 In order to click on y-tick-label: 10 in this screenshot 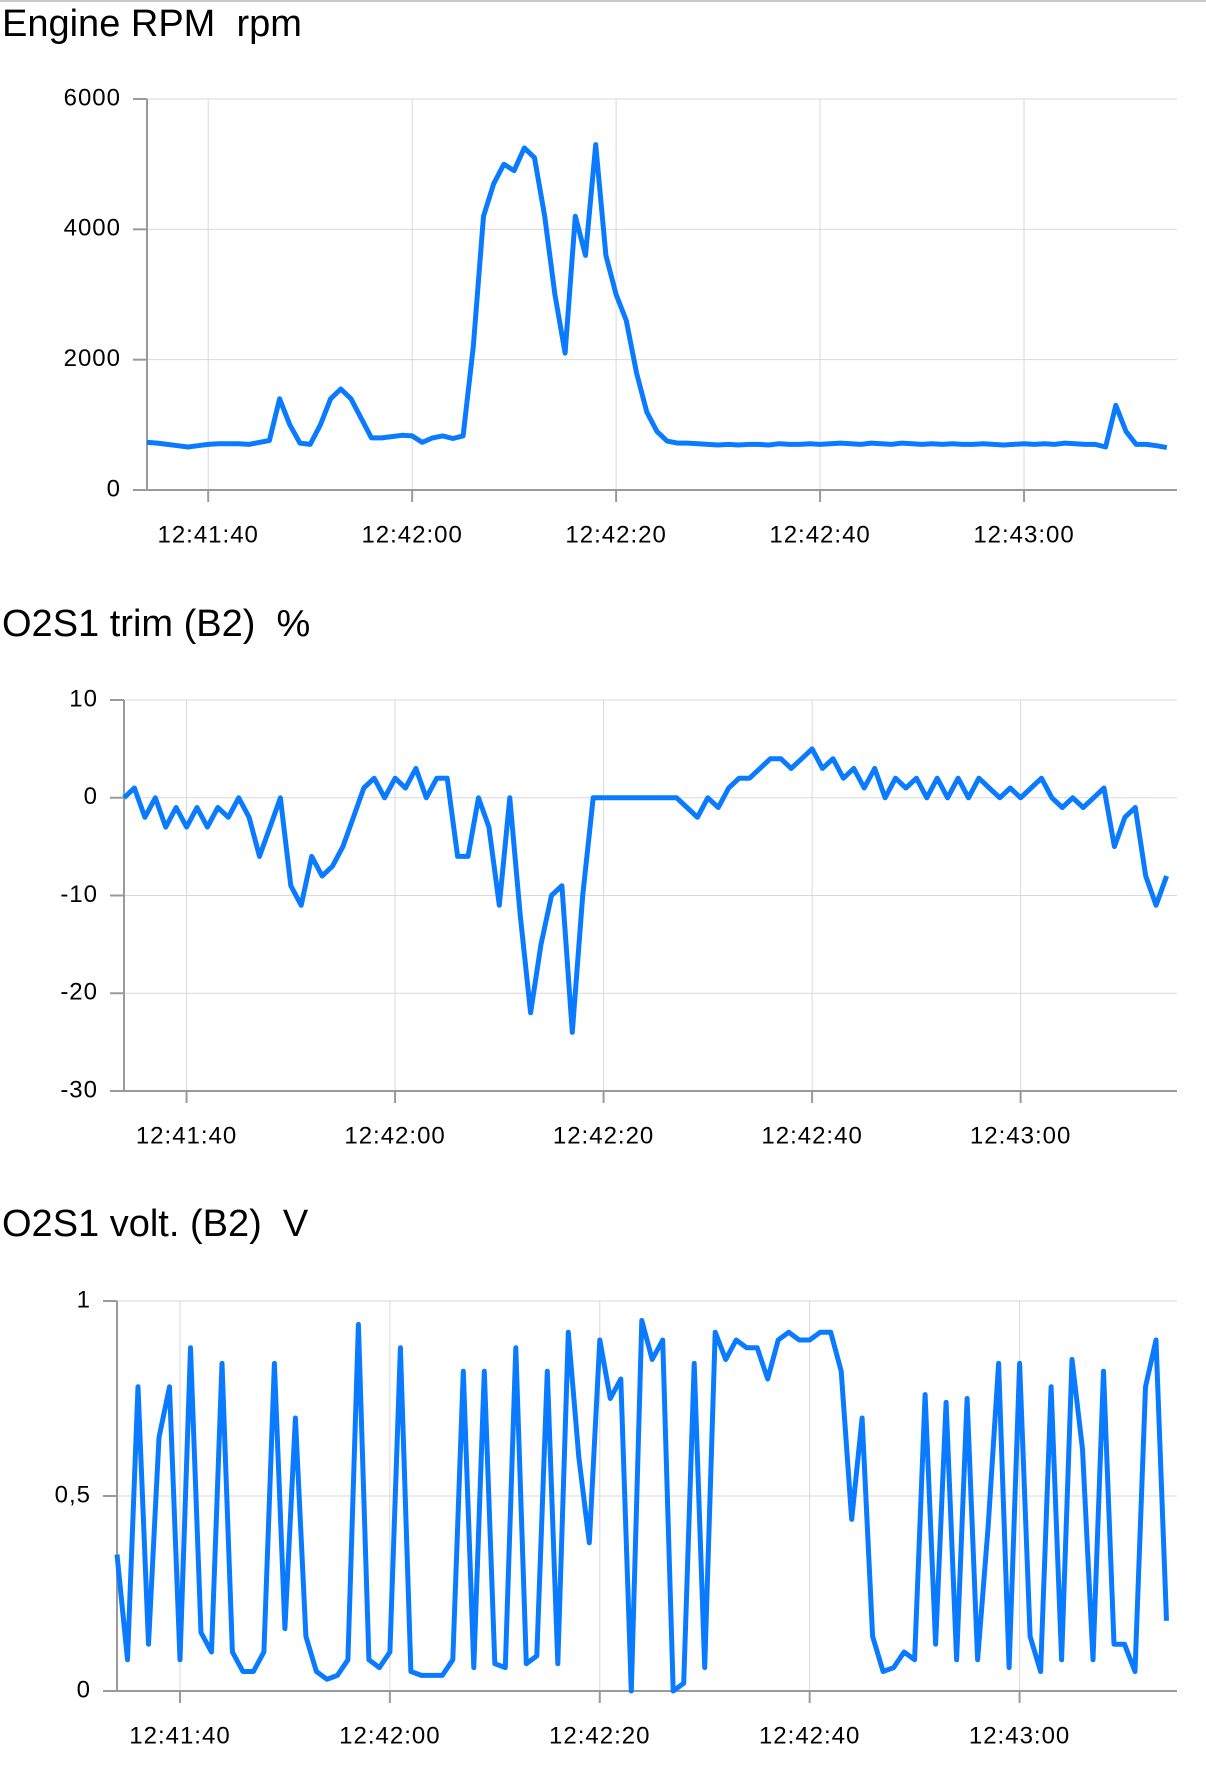, I will do `click(83, 698)`.